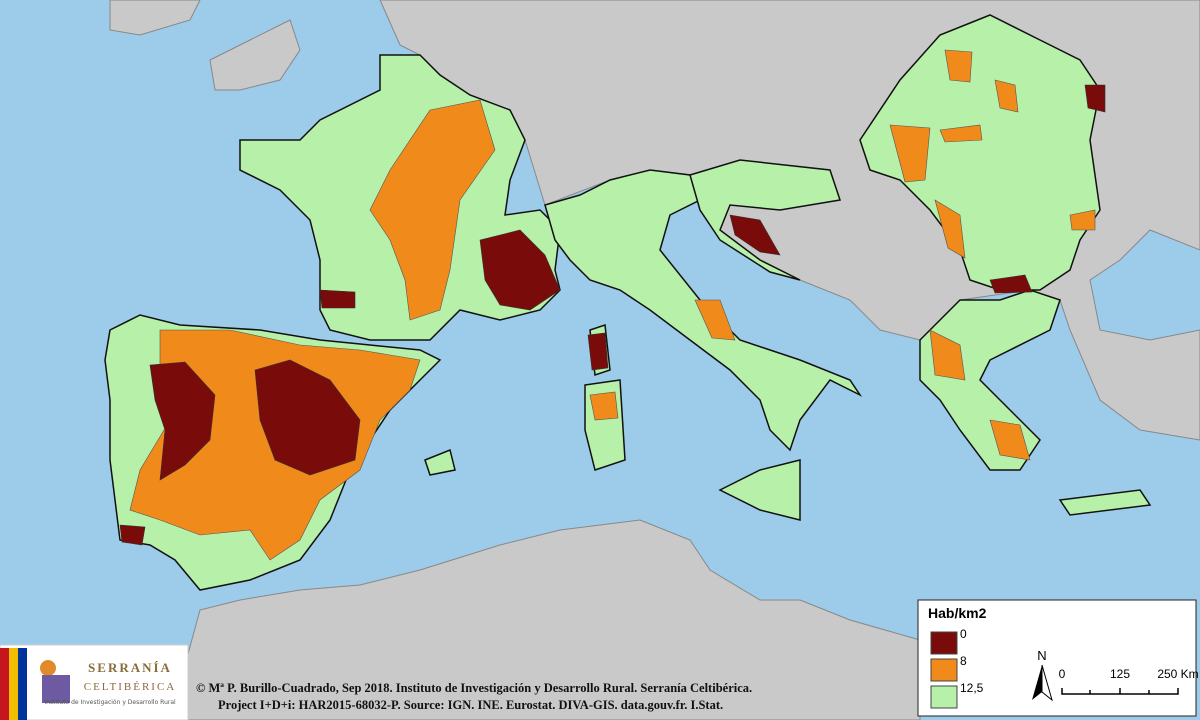  What do you see at coordinates (130, 667) in the screenshot?
I see `logo-name: SERRANÍA` at bounding box center [130, 667].